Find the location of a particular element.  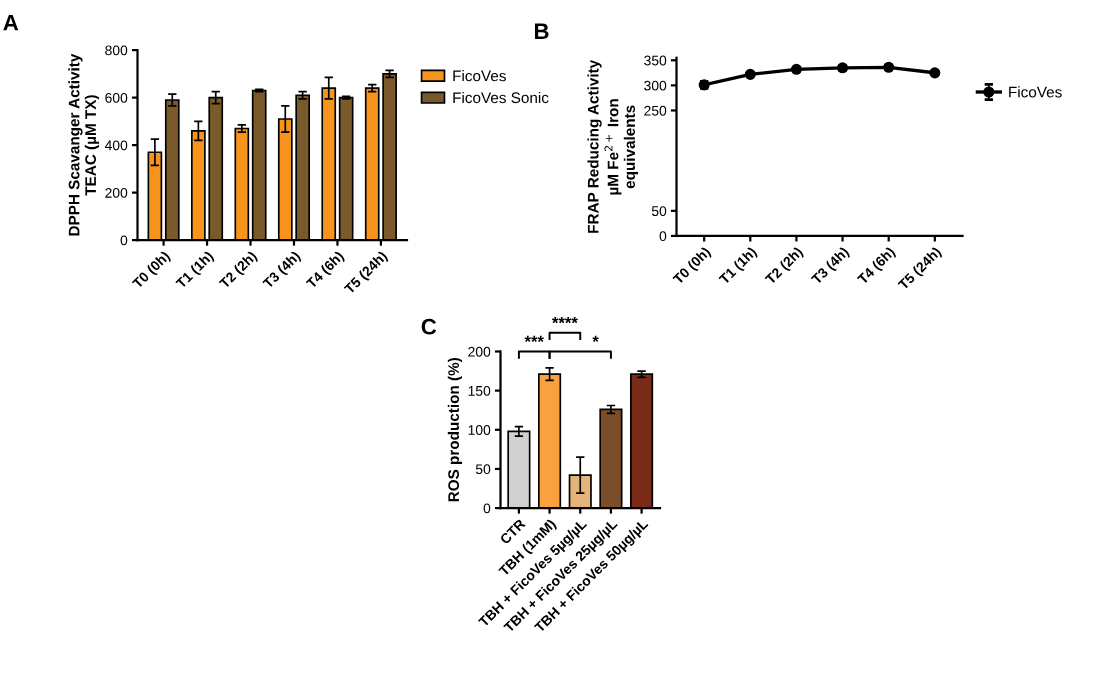

chart-title: A is located at coordinates (11, 23).